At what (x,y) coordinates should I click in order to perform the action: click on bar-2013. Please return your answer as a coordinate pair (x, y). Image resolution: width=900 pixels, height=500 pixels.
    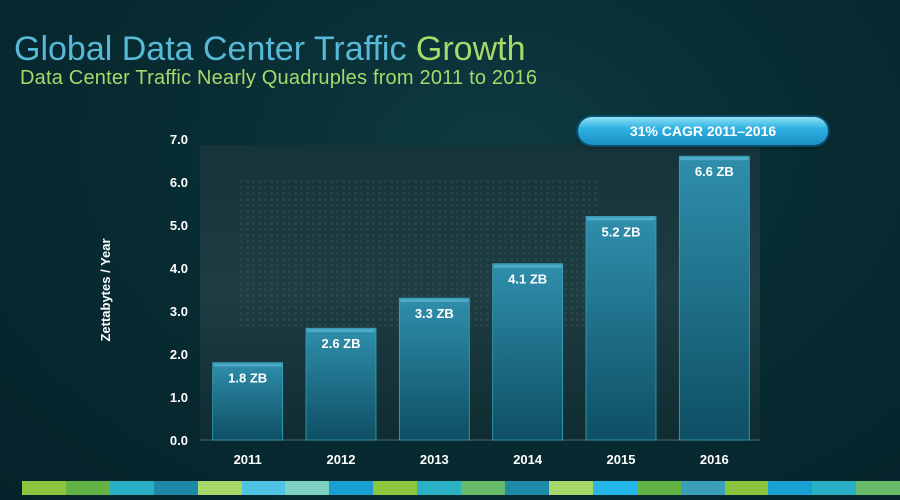
    Looking at the image, I should click on (434, 369).